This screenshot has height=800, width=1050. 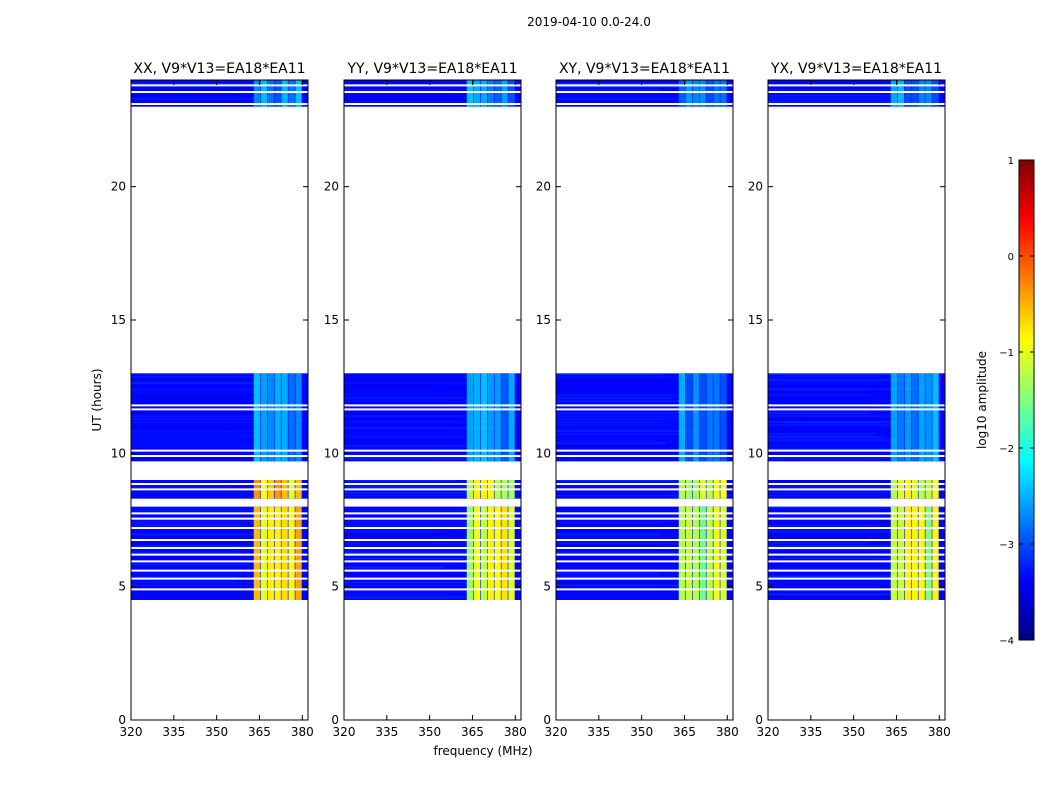 What do you see at coordinates (1006, 353) in the screenshot?
I see `colorbar-tick-label: −1` at bounding box center [1006, 353].